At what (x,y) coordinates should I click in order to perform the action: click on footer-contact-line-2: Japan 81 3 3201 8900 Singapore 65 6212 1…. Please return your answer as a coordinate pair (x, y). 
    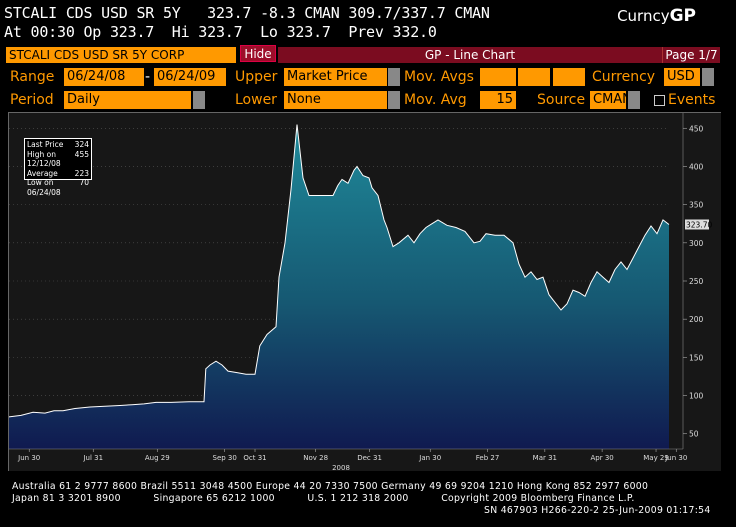
    Looking at the image, I should click on (323, 498).